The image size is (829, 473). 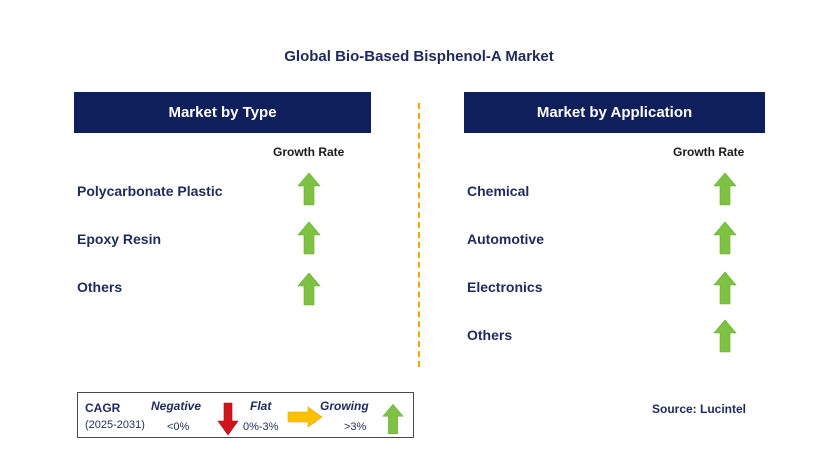 I want to click on legend-negative-value: <0%, so click(x=178, y=427).